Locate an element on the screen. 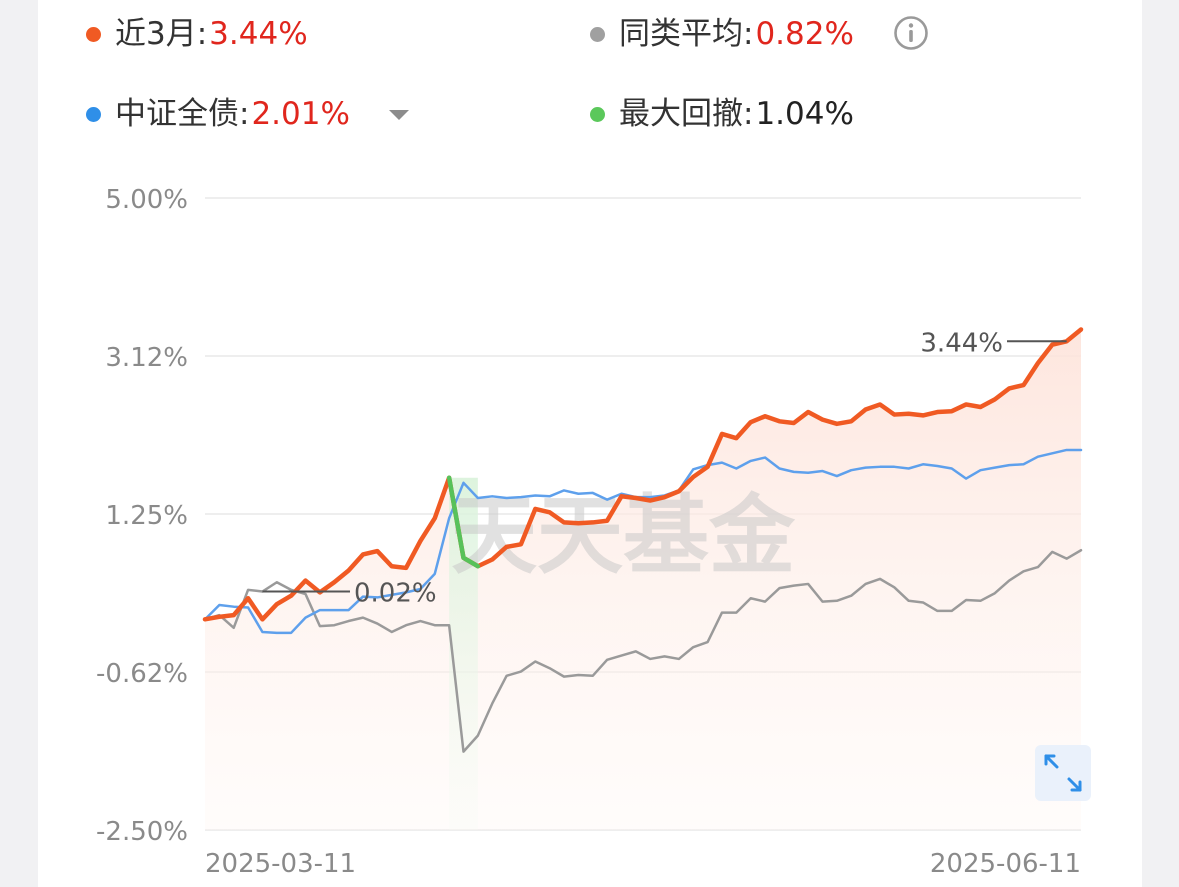  legend-fund: 近3月: 3.44% is located at coordinates (197, 34).